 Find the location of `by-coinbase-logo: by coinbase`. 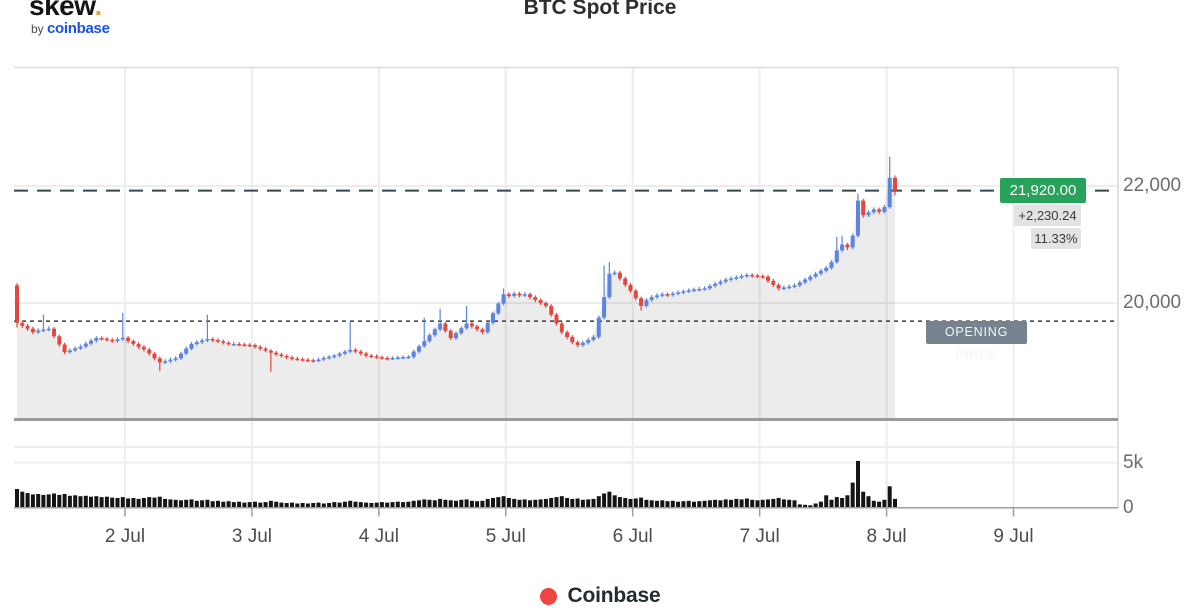

by-coinbase-logo: by coinbase is located at coordinates (70, 28).